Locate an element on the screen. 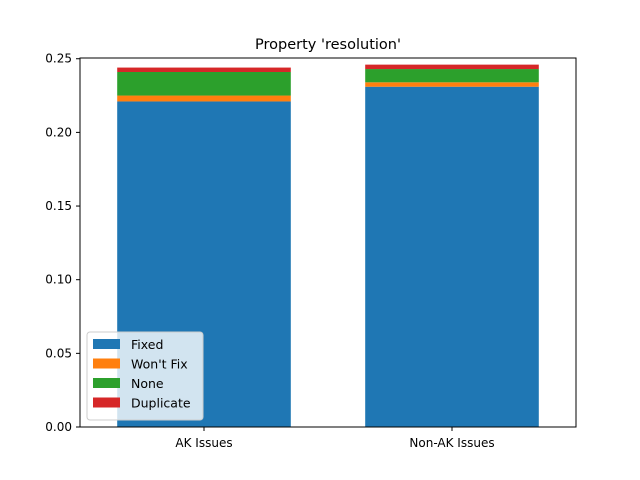  legend-label: None is located at coordinates (147, 383).